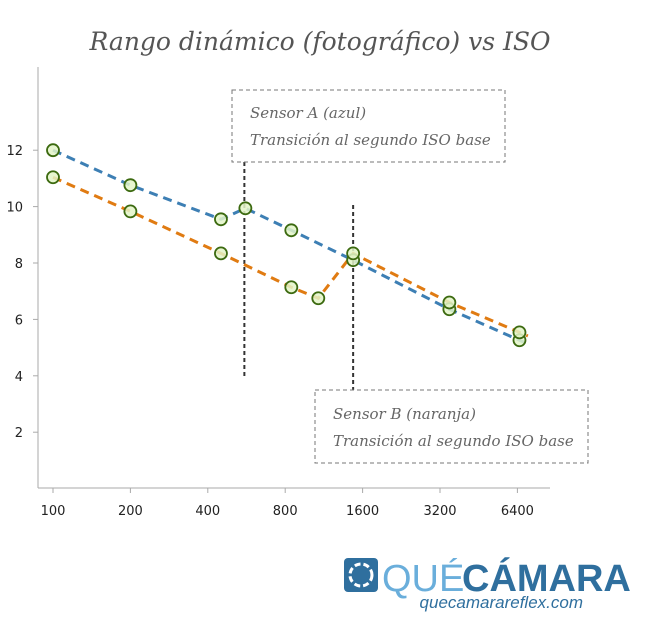 The image size is (650, 629). I want to click on y-tick-label: 12, so click(14, 151).